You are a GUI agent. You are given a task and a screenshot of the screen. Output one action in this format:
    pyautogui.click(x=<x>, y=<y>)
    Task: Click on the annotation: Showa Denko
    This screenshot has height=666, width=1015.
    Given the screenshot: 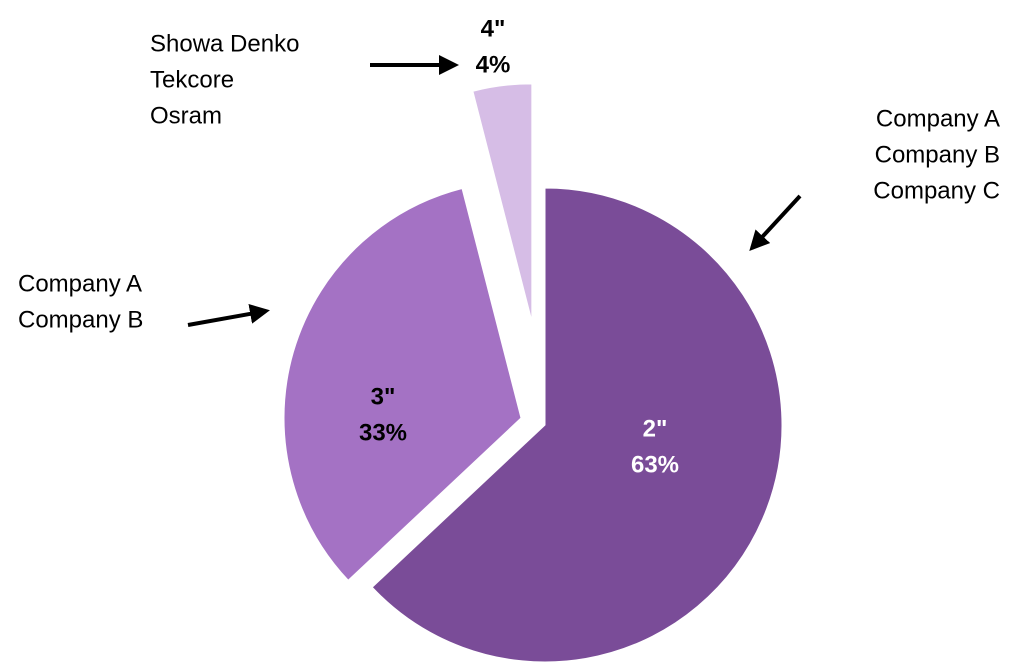 What is the action you would take?
    pyautogui.click(x=224, y=43)
    